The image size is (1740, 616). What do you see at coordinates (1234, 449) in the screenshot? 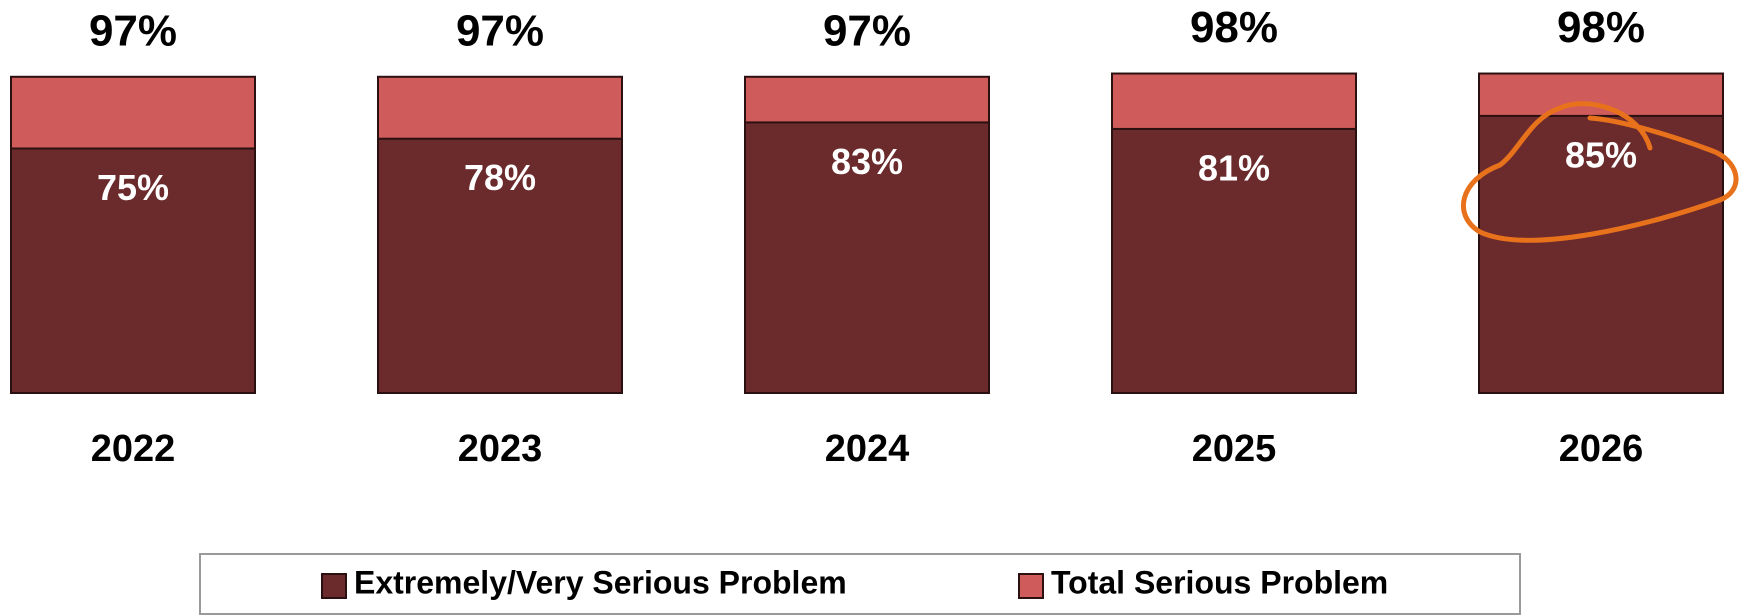
I see `x-tick-label: 2025` at bounding box center [1234, 449].